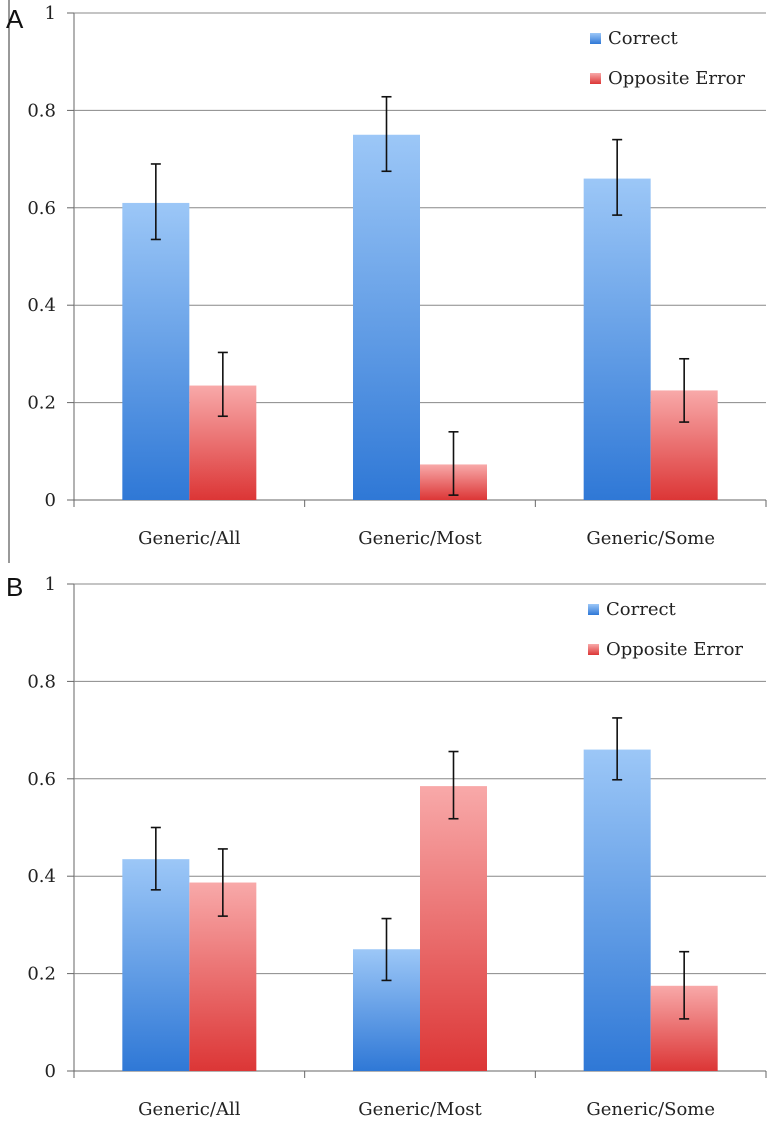 Image resolution: width=771 pixels, height=1121 pixels. Describe the element at coordinates (453, 928) in the screenshot. I see `bar-opposite-error` at that location.